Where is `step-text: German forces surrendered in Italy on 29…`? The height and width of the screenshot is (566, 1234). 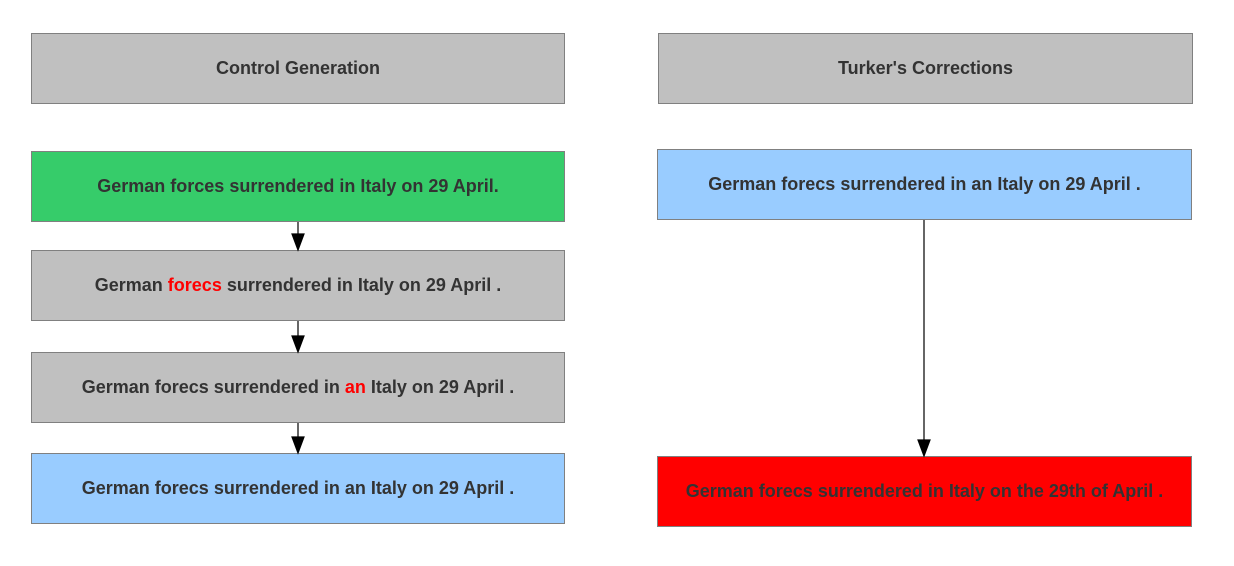 step-text: German forces surrendered in Italy on 29… is located at coordinates (298, 186).